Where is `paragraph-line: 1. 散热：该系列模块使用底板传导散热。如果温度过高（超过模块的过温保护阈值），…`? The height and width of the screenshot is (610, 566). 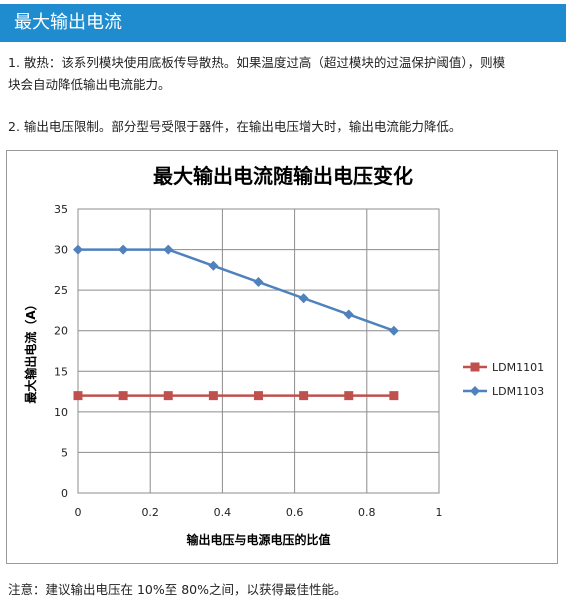 paragraph-line: 1. 散热：该系列模块使用底板传导散热。如果温度过高（超过模块的过温保护阈值），… is located at coordinates (257, 62).